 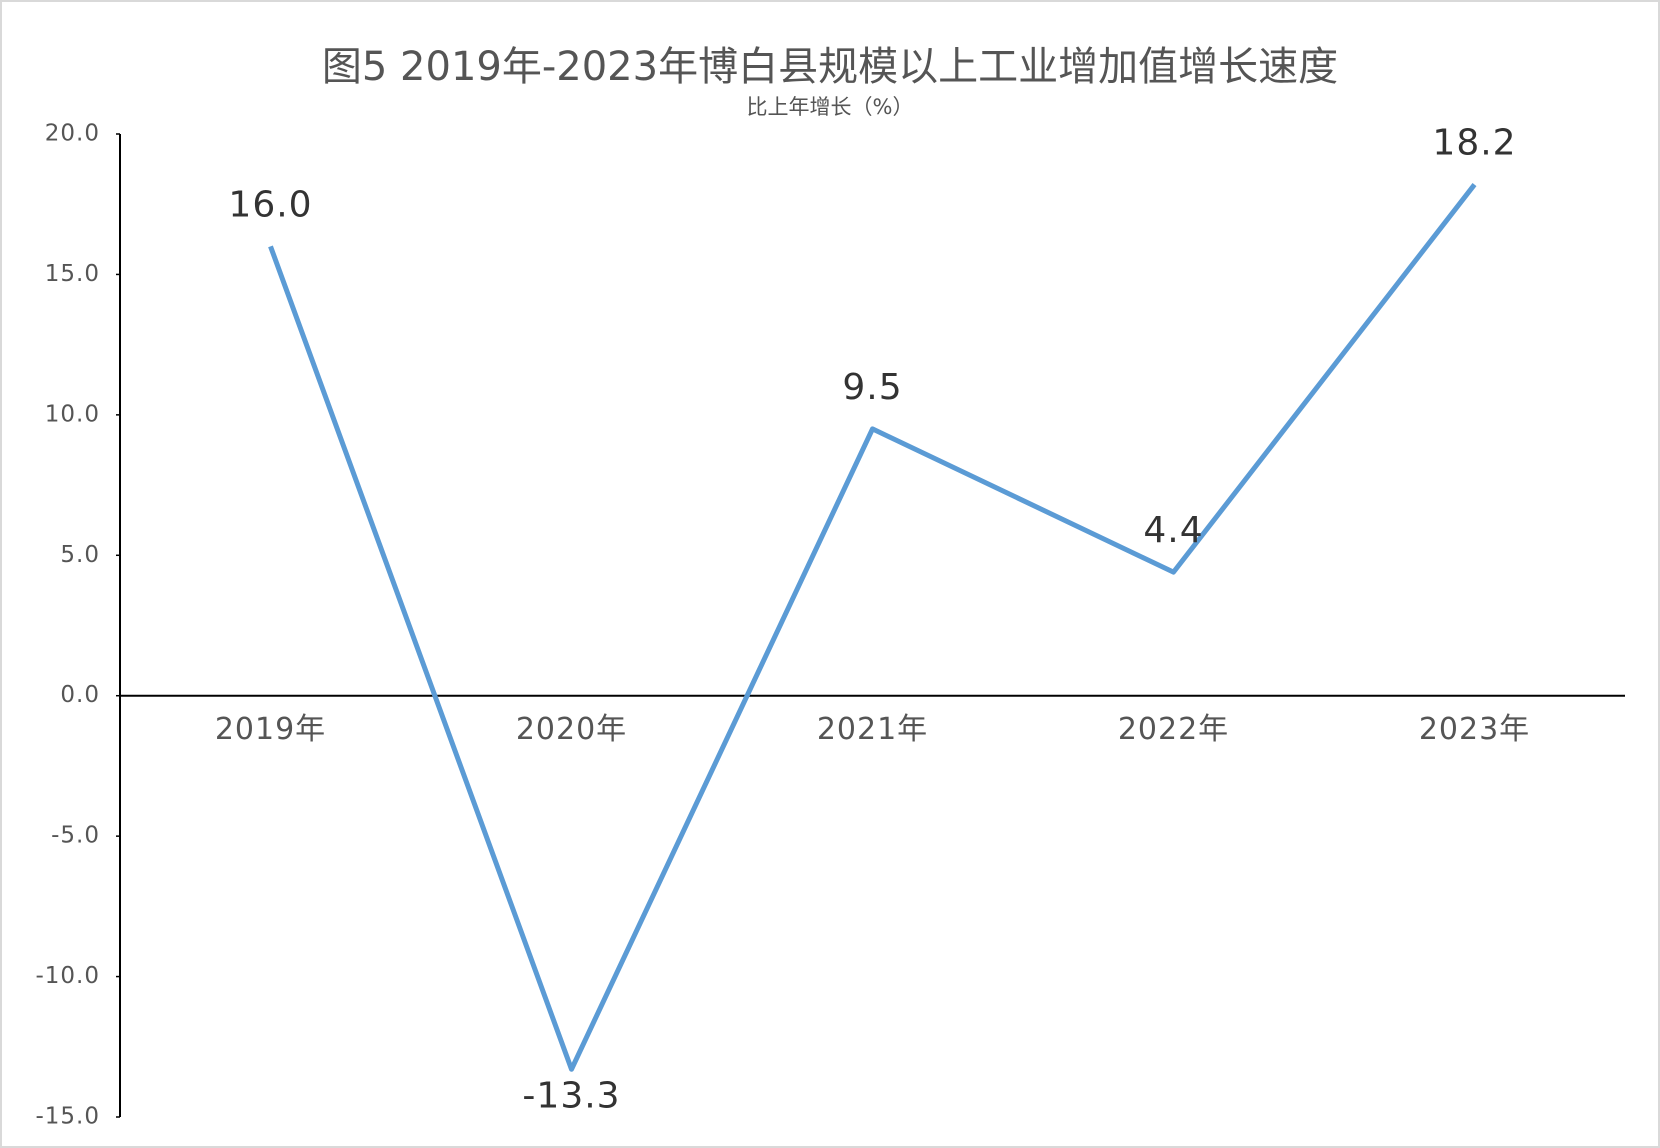 I want to click on y-tick-label: -5.0, so click(x=75, y=836).